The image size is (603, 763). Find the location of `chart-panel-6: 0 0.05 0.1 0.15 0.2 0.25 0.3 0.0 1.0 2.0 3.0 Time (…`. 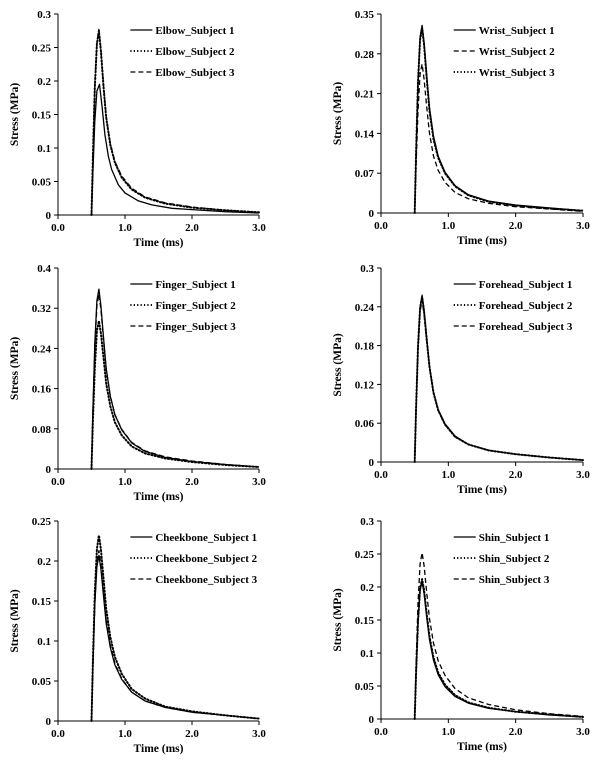

chart-panel-6: 0 0.05 0.1 0.15 0.2 0.25 0.3 0.0 1.0 2.0 3.0 Time (… is located at coordinates (461, 634).